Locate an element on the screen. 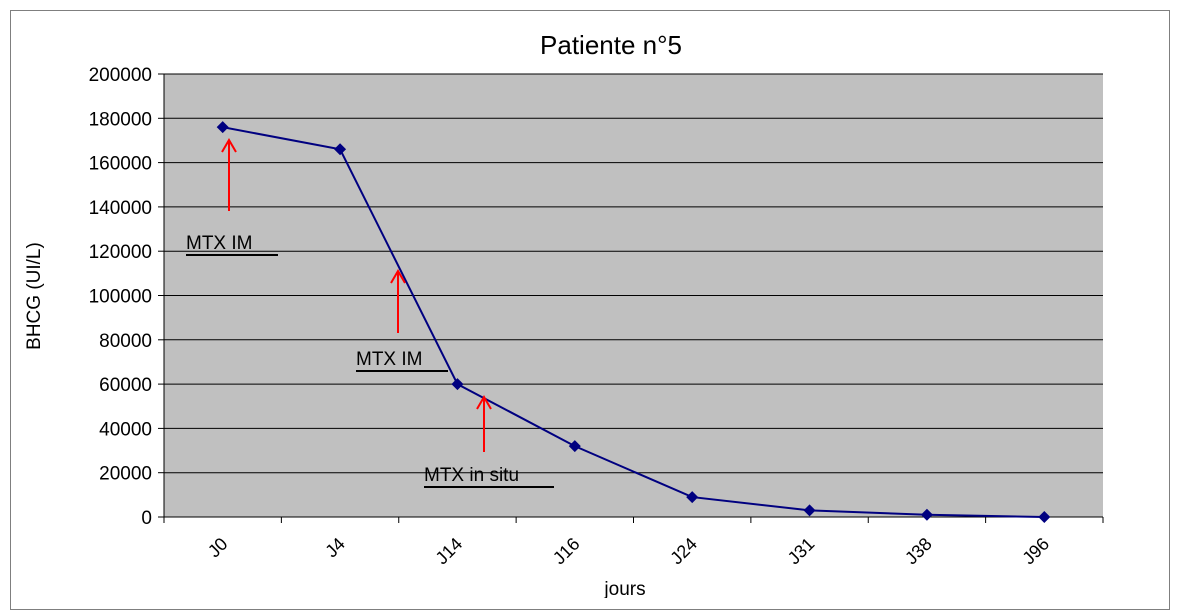 The width and height of the screenshot is (1181, 610). y-tick-label: 40000 is located at coordinates (125, 429).